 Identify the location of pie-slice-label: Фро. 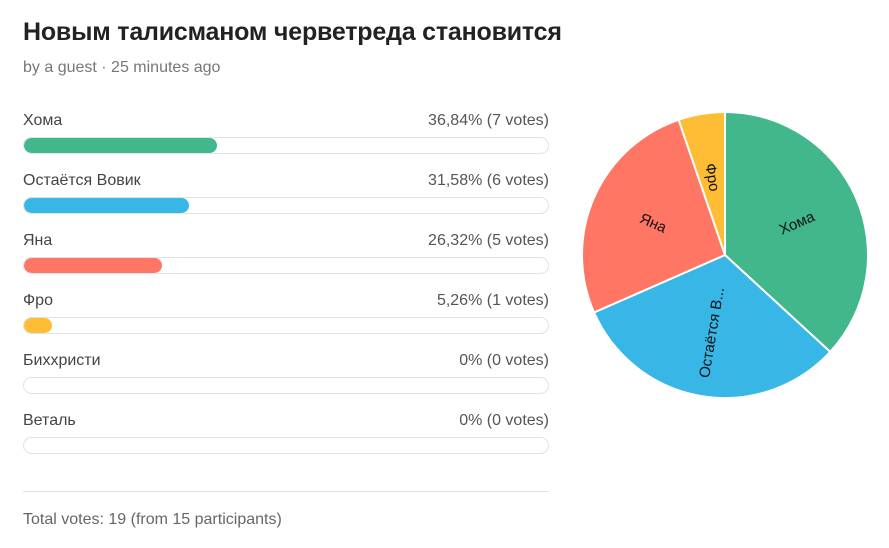
(711, 177).